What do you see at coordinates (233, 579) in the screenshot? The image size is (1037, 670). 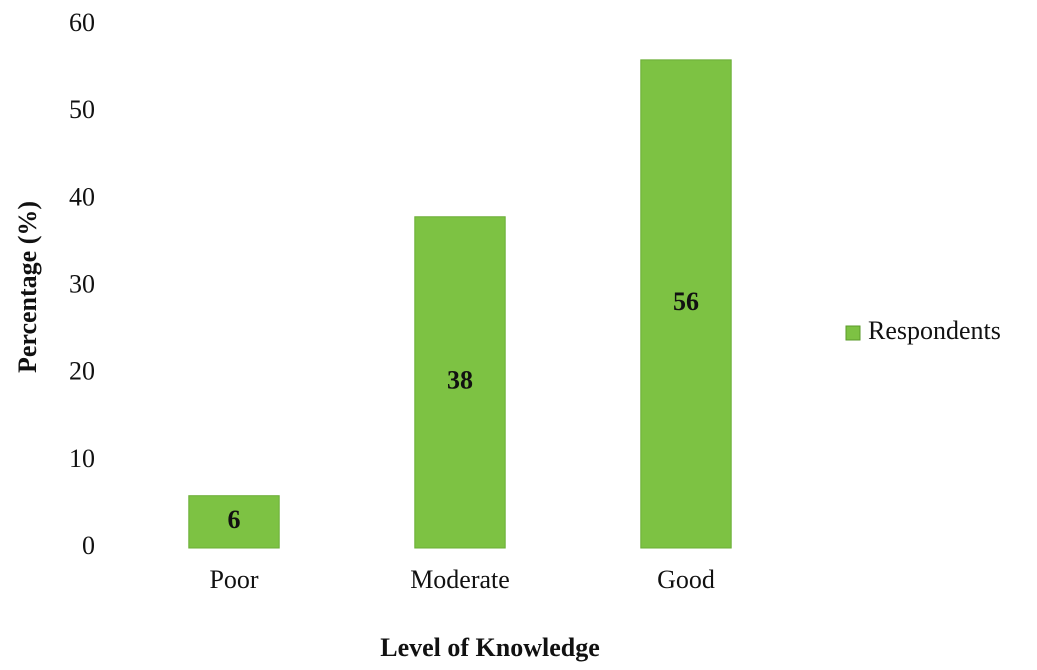 I see `x-tick-label: Poor` at bounding box center [233, 579].